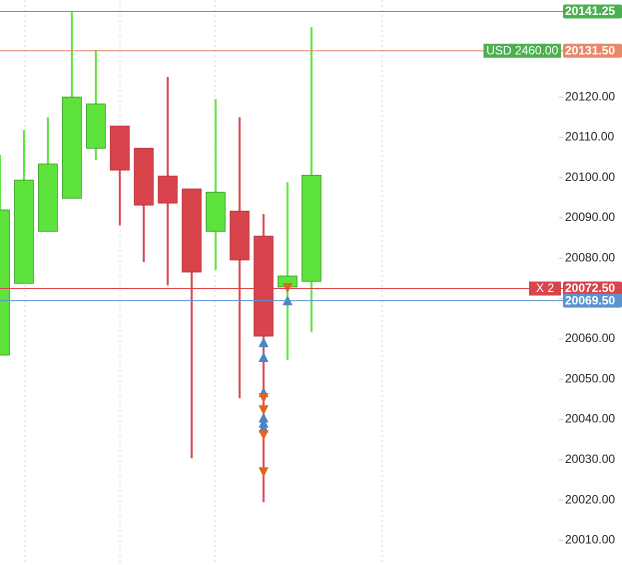 This screenshot has height=565, width=622. What do you see at coordinates (590, 378) in the screenshot?
I see `y-tick-label: 20050.00` at bounding box center [590, 378].